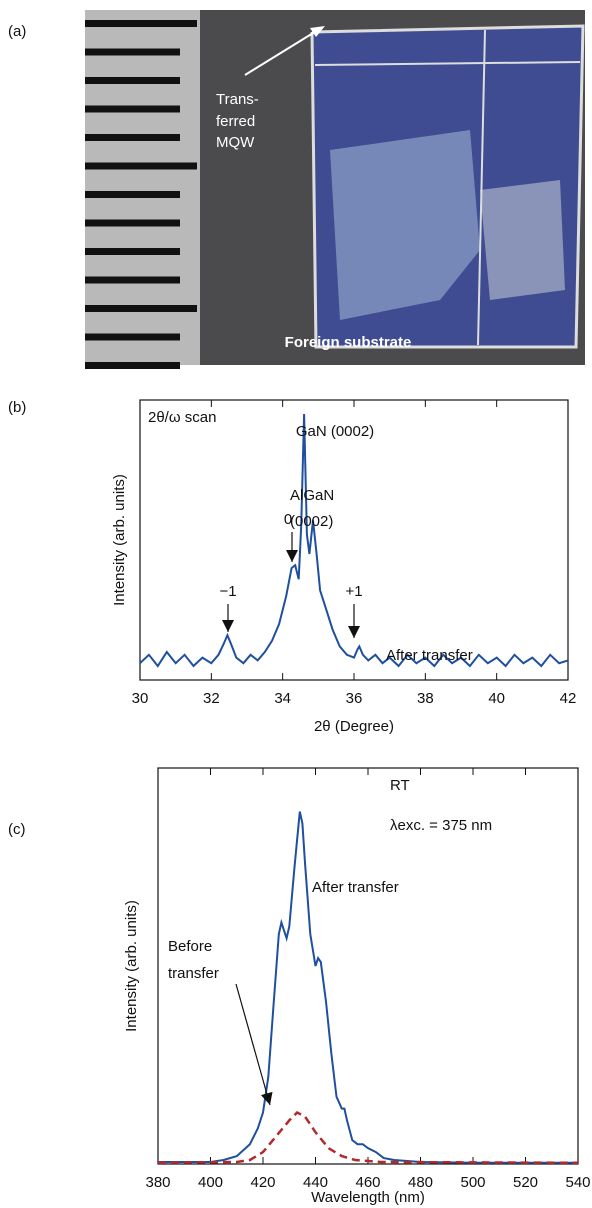 This screenshot has height=1208, width=592. Describe the element at coordinates (441, 825) in the screenshot. I see `annotation: λexc. = 375 nm` at that location.